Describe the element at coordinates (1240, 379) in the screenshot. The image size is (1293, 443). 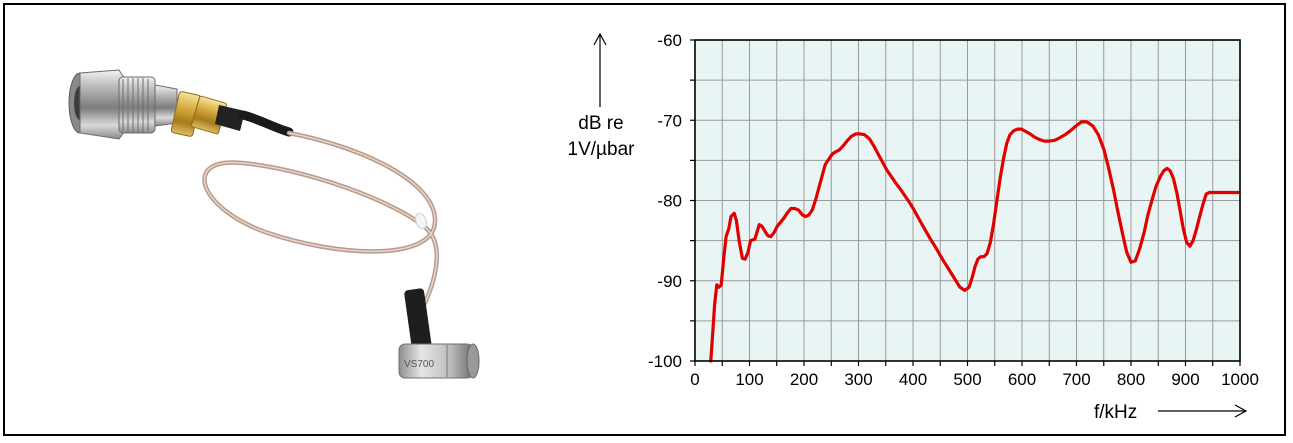
I see `x-tick-label: 1000` at that location.